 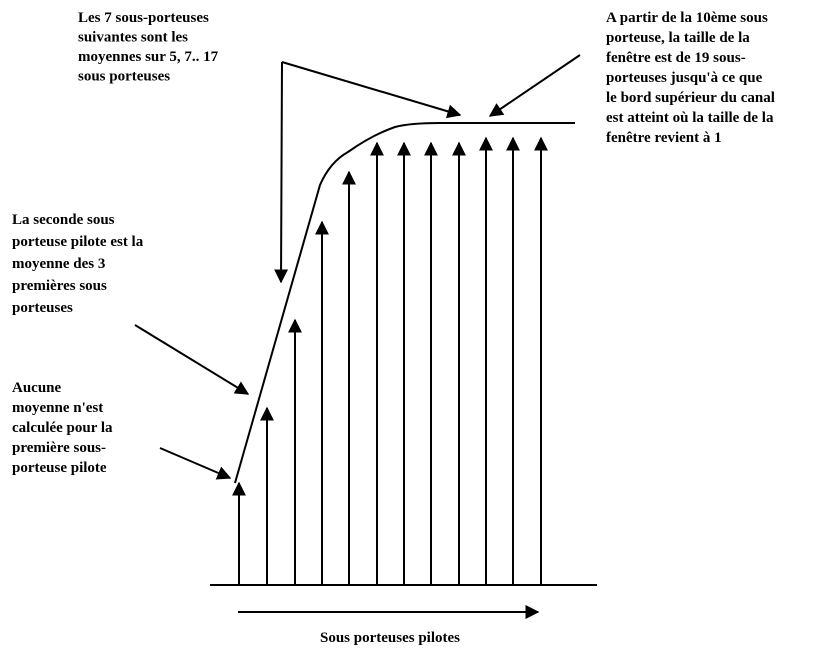 What do you see at coordinates (676, 58) in the screenshot?
I see `annotation-line: fenêtre est de 19 sous-` at bounding box center [676, 58].